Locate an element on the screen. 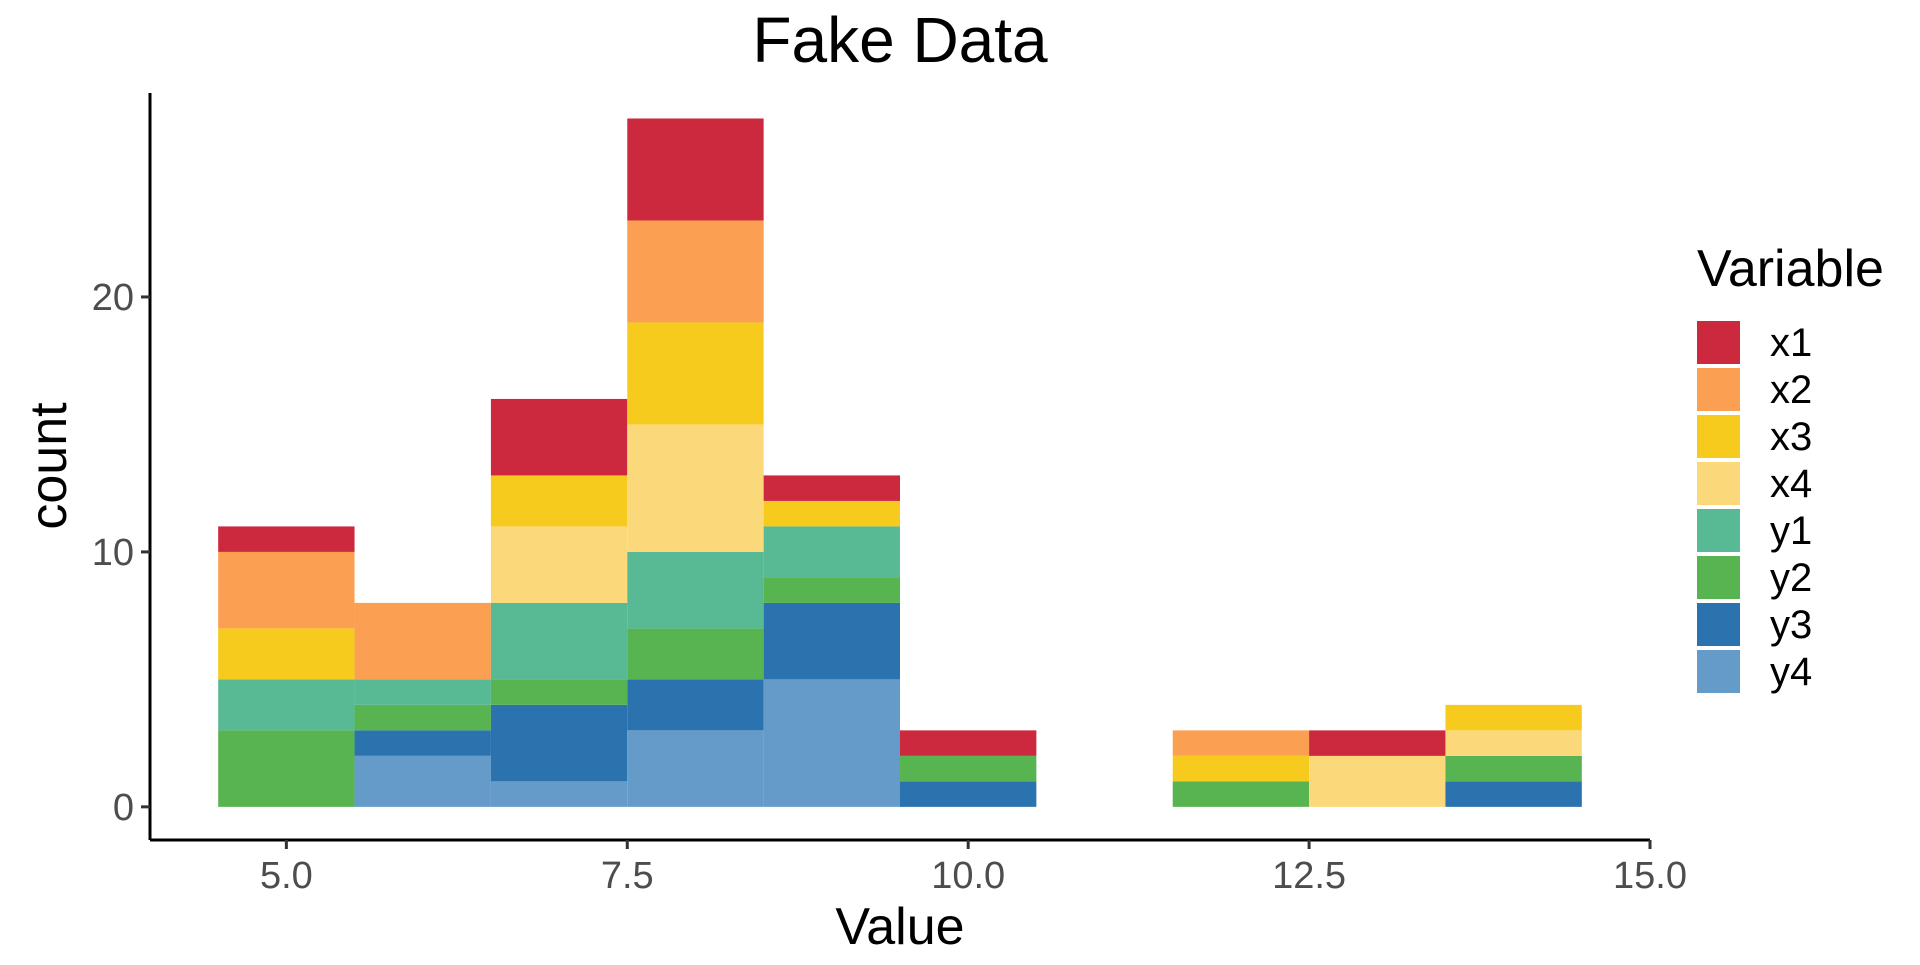  x-tick-label: 10.0 is located at coordinates (968, 876).